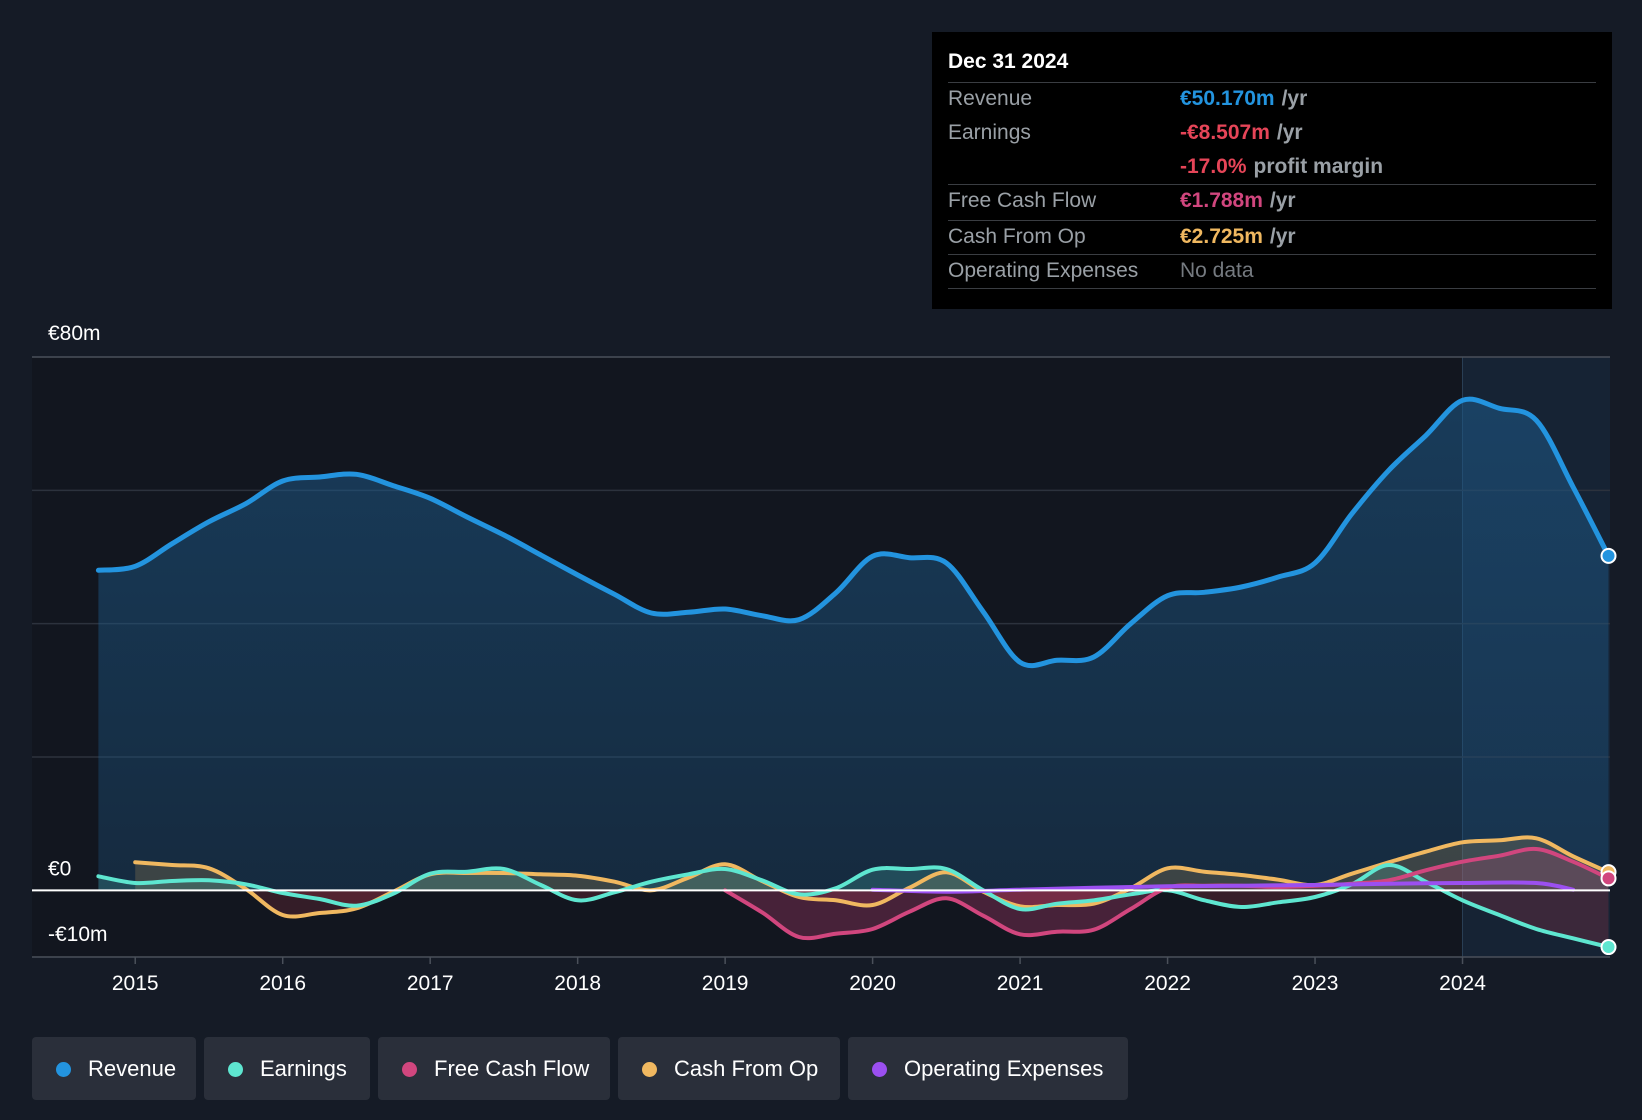 The height and width of the screenshot is (1120, 1642). What do you see at coordinates (770, 877) in the screenshot?
I see `earnings-area-positive` at bounding box center [770, 877].